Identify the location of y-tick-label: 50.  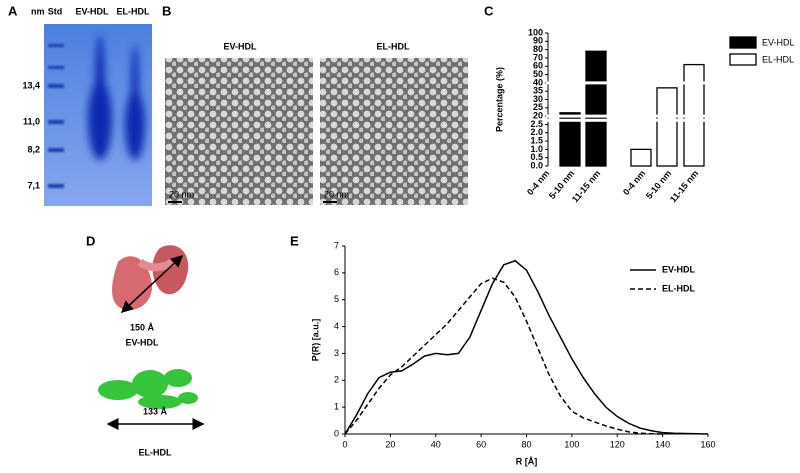
(538, 74).